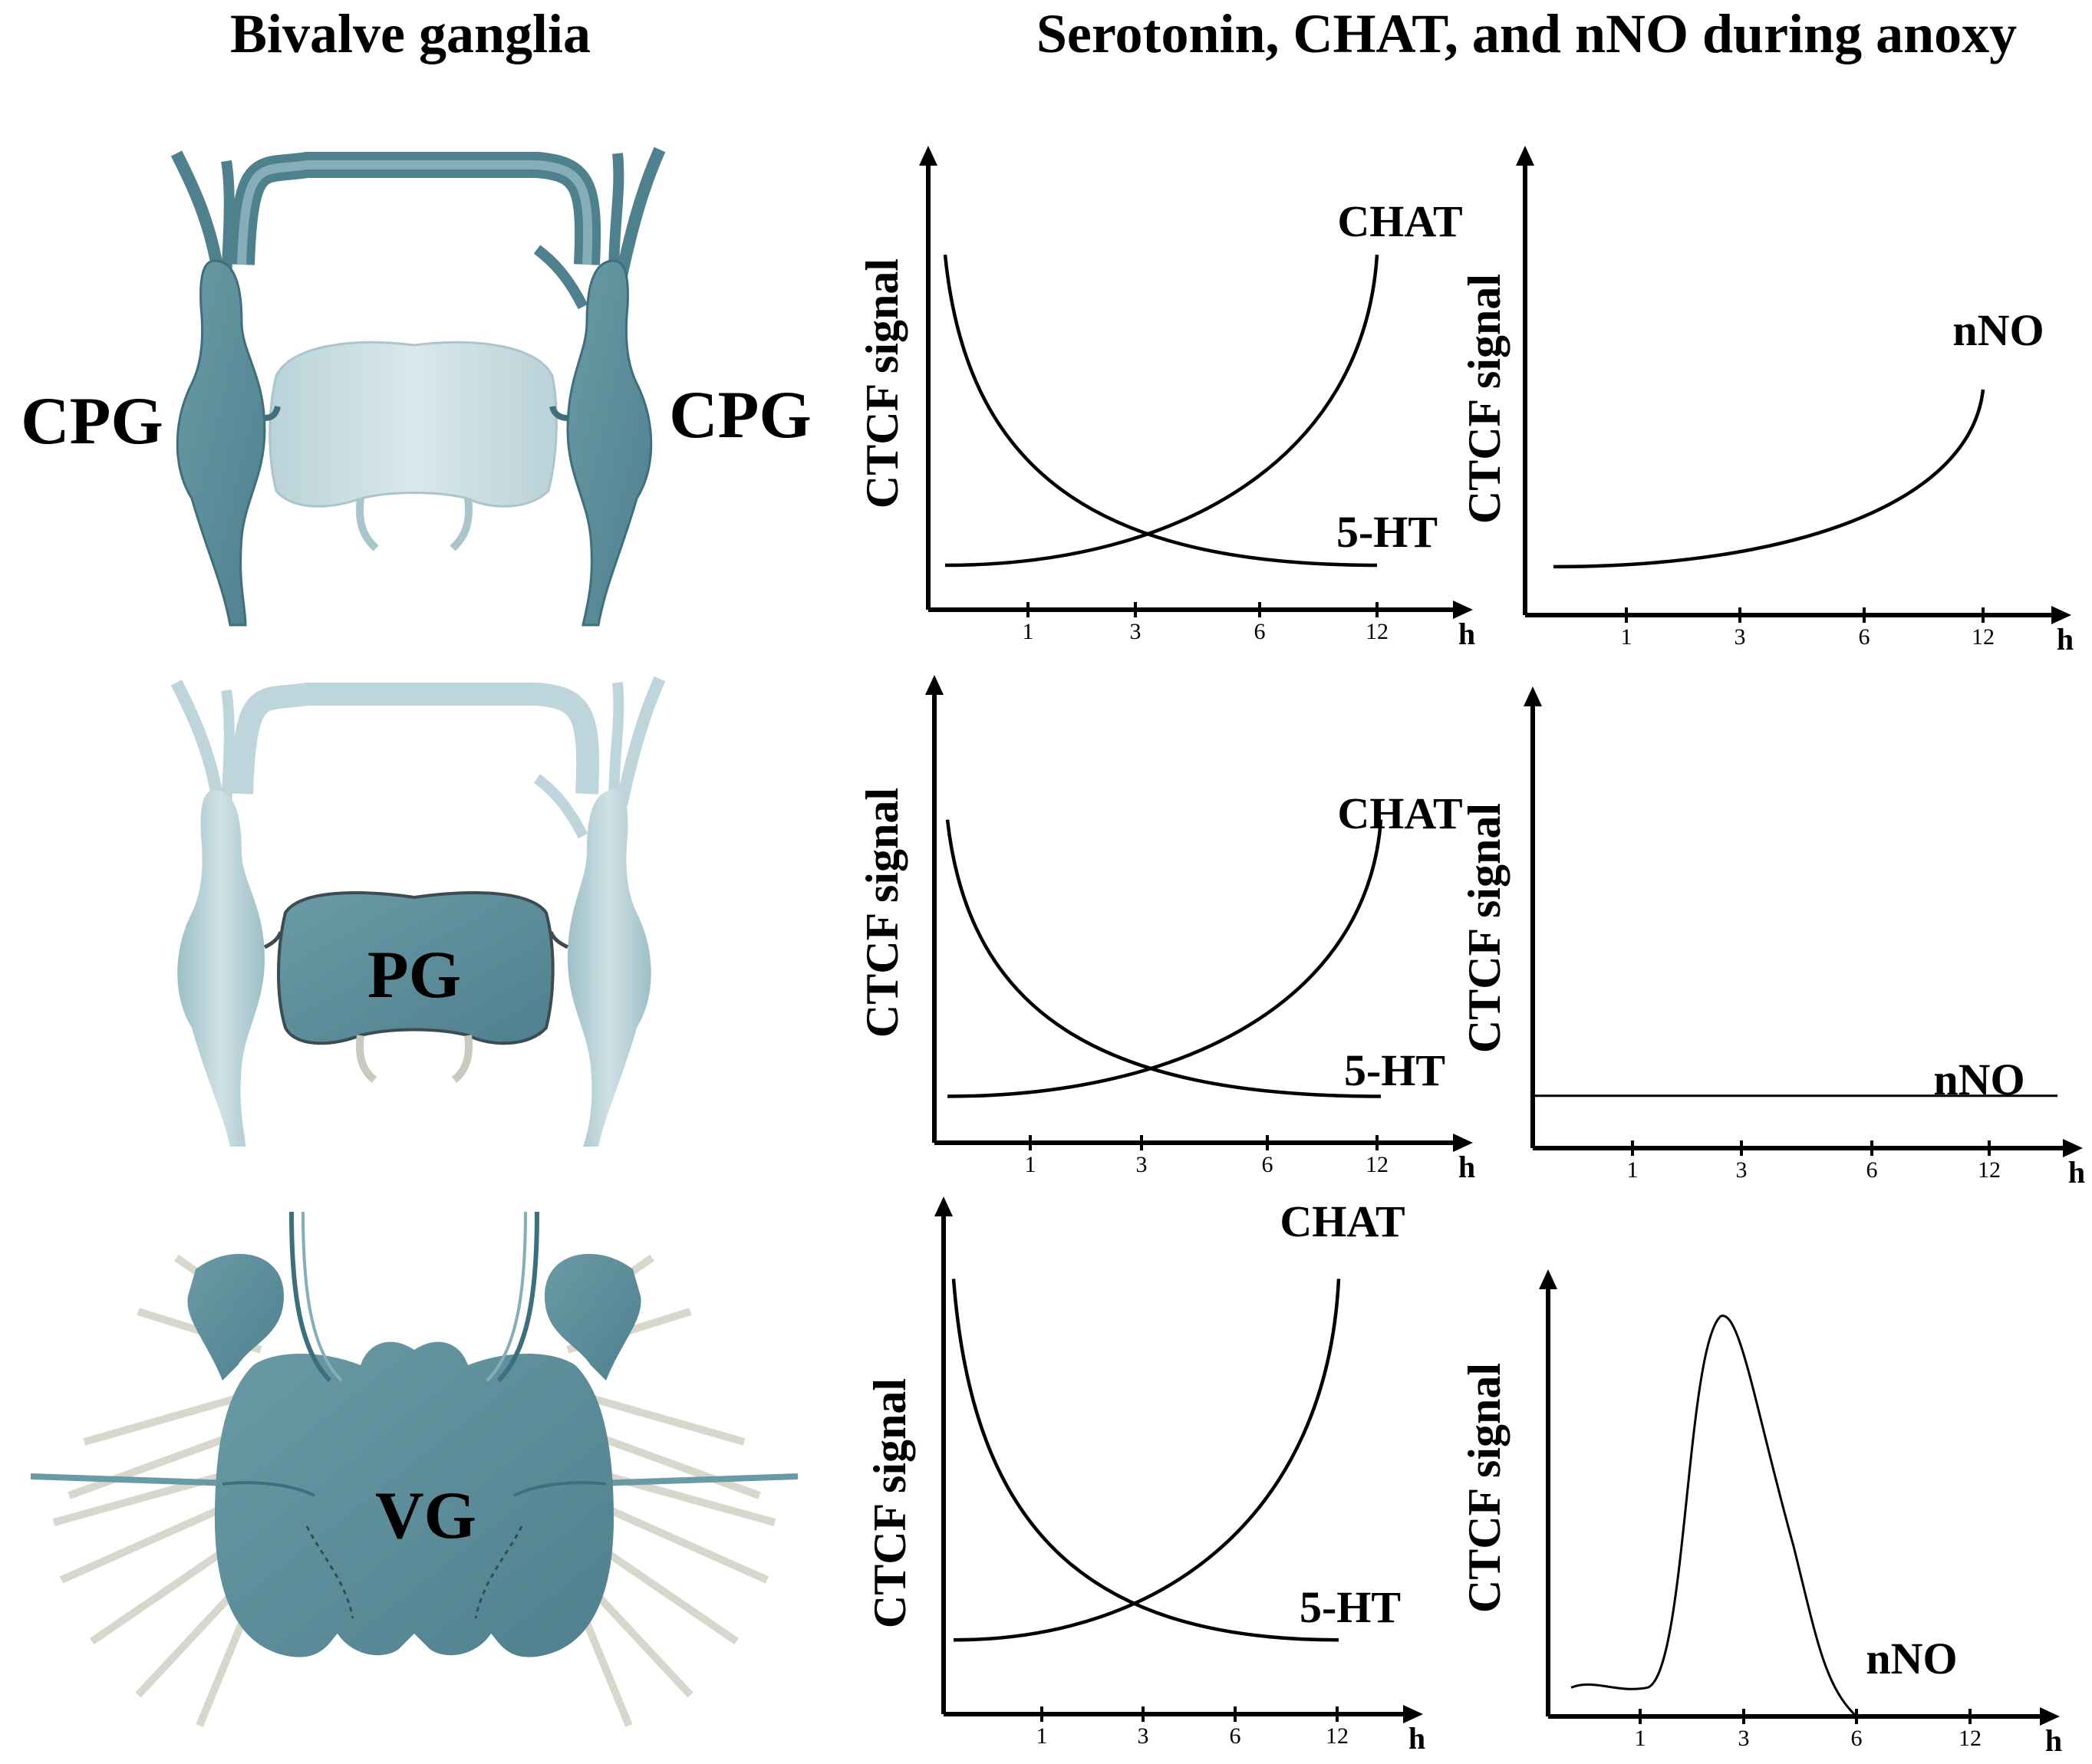 This screenshot has width=2092, height=1764. Describe the element at coordinates (413, 424) in the screenshot. I see `pedal-ganglion` at that location.